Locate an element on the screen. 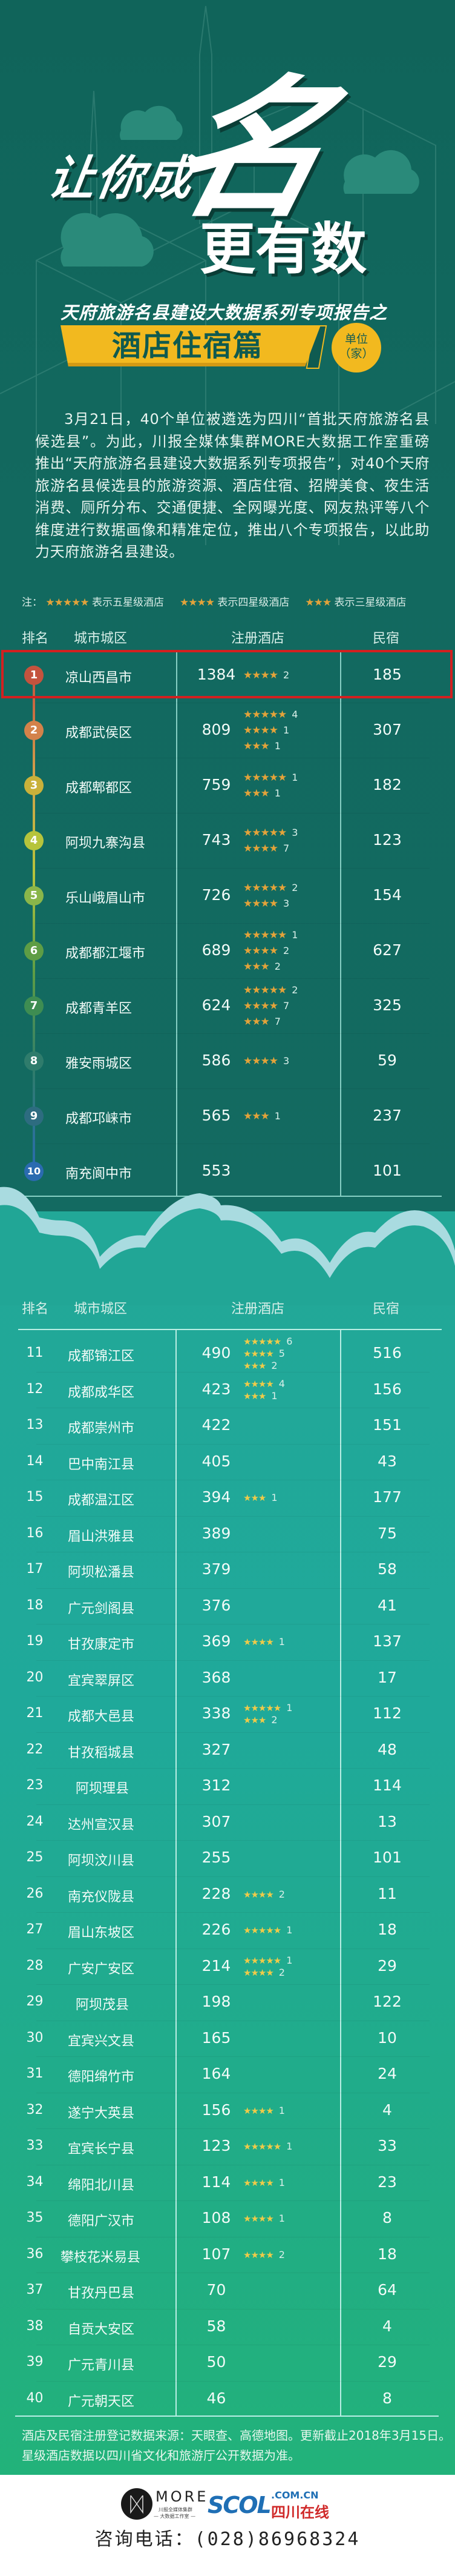 This screenshot has height=2576, width=455. registered-hotels: 743 is located at coordinates (216, 840).